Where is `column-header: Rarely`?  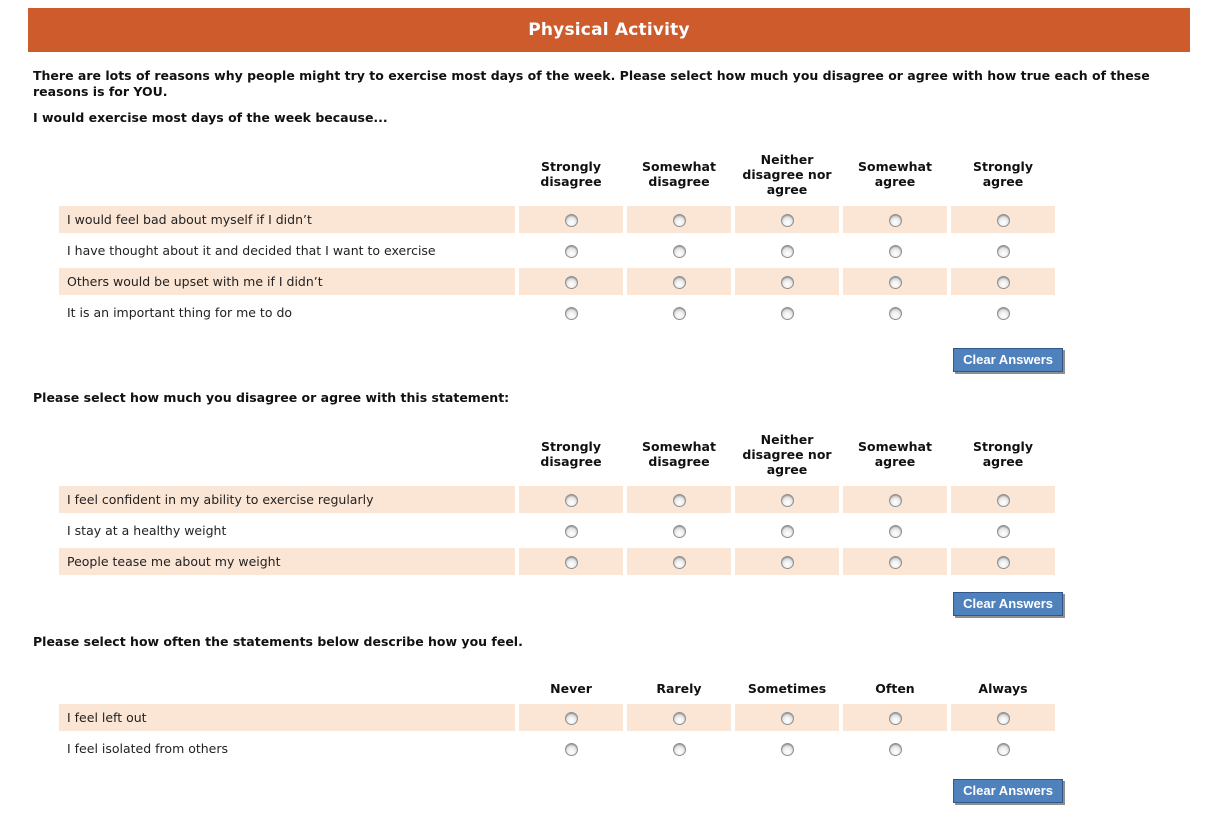
column-header: Rarely is located at coordinates (679, 688).